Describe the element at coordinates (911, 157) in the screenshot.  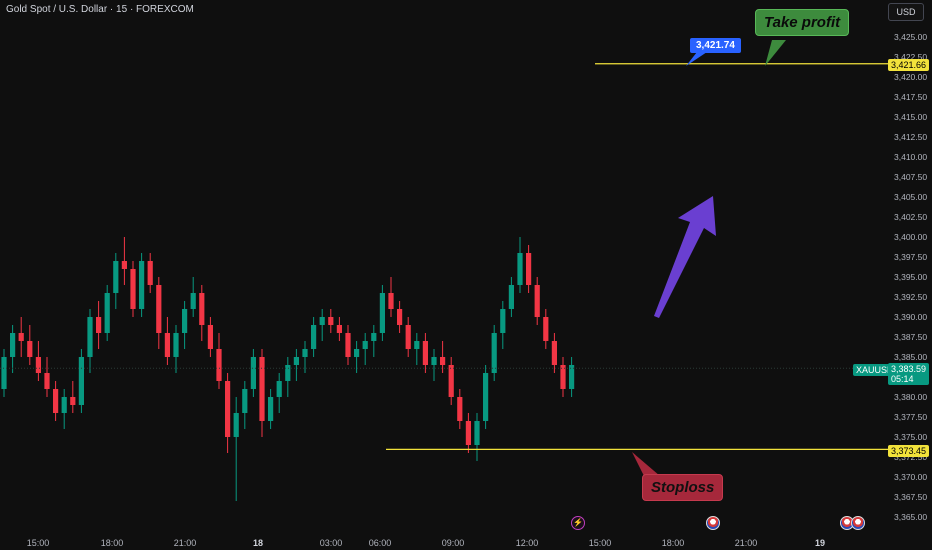
I see `price-tick-label: 3,410.00` at that location.